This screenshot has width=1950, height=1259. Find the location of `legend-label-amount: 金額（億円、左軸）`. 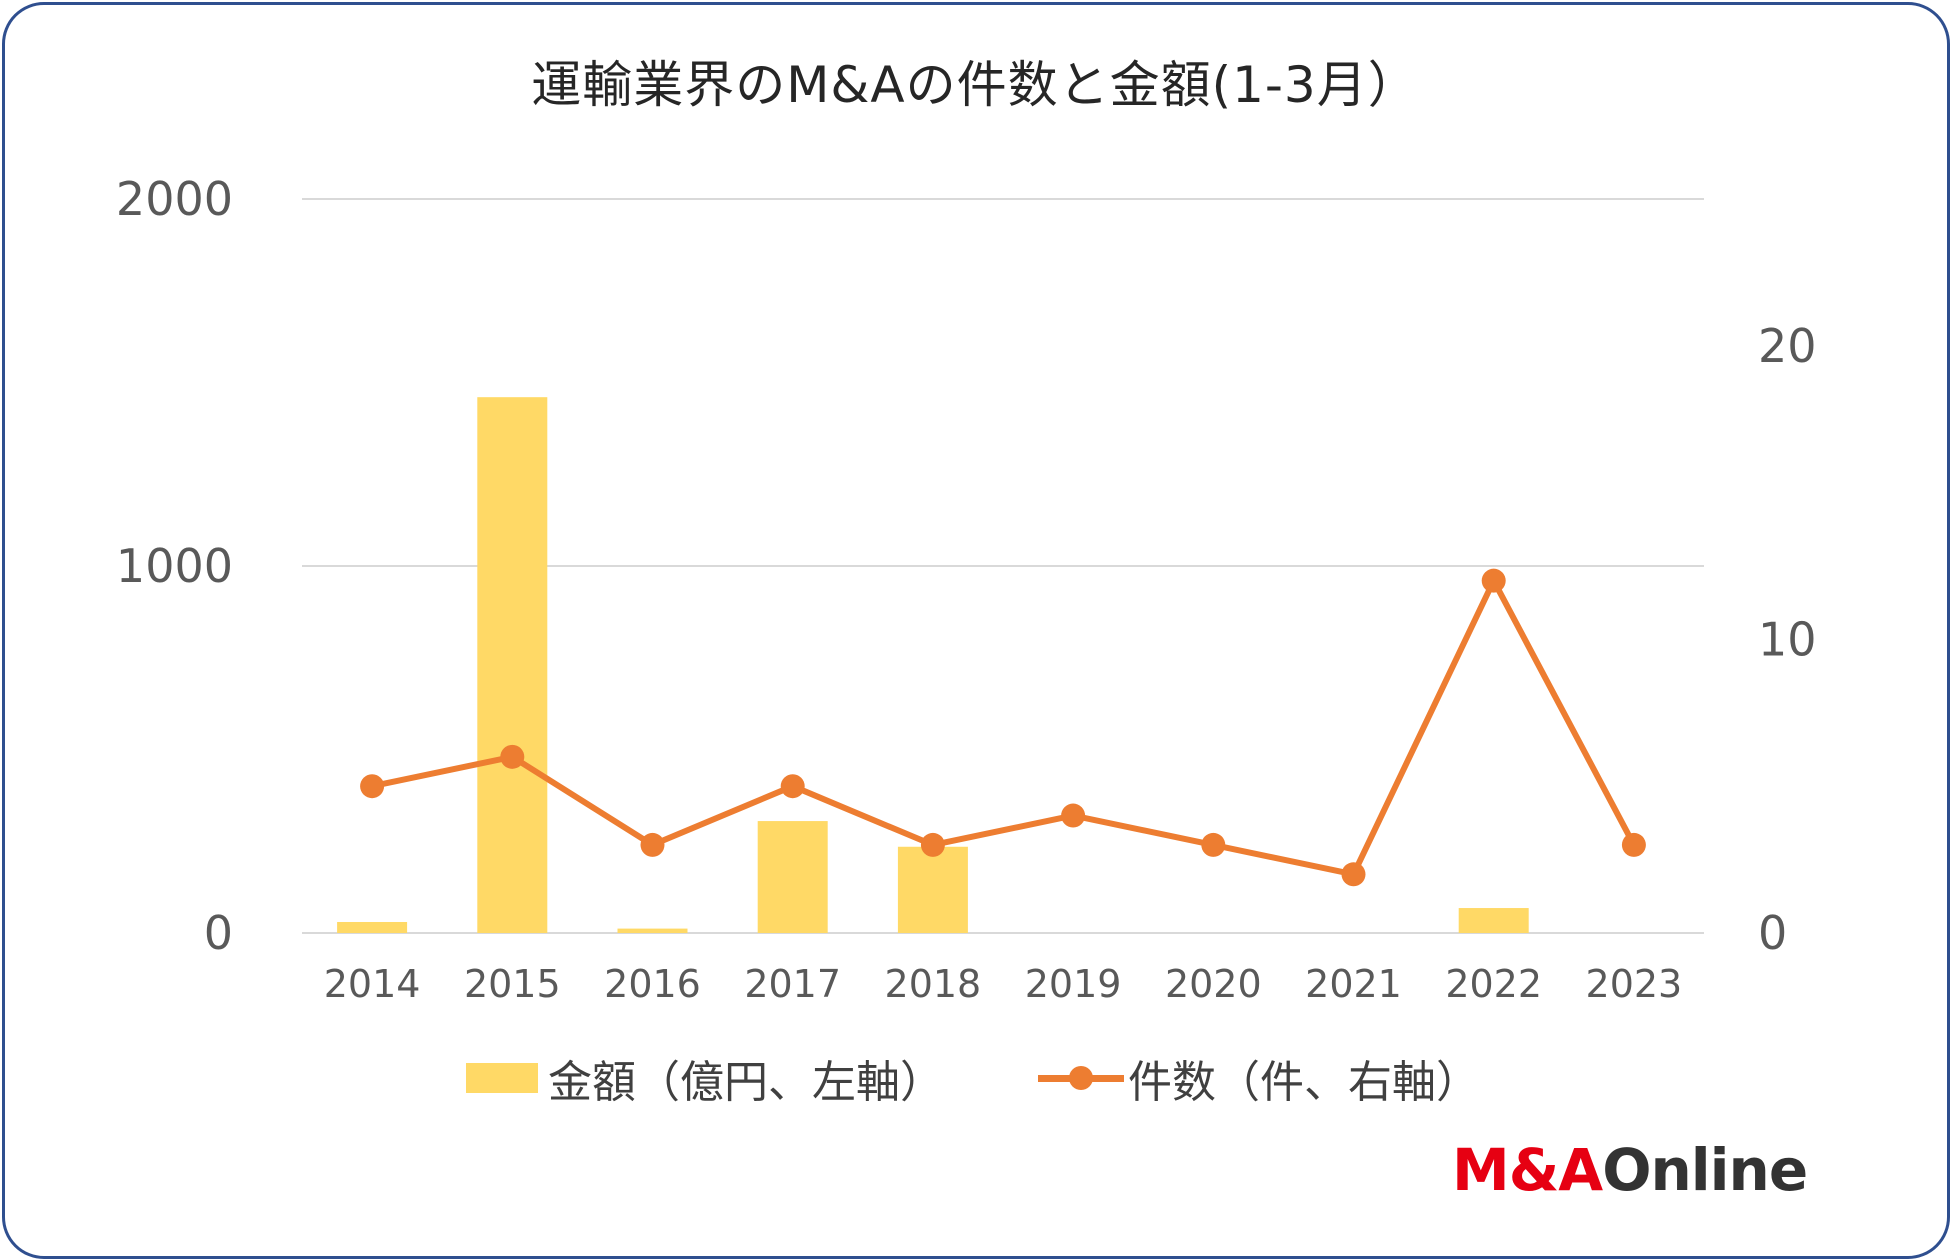

legend-label-amount: 金額（億円、左軸） is located at coordinates (746, 1082).